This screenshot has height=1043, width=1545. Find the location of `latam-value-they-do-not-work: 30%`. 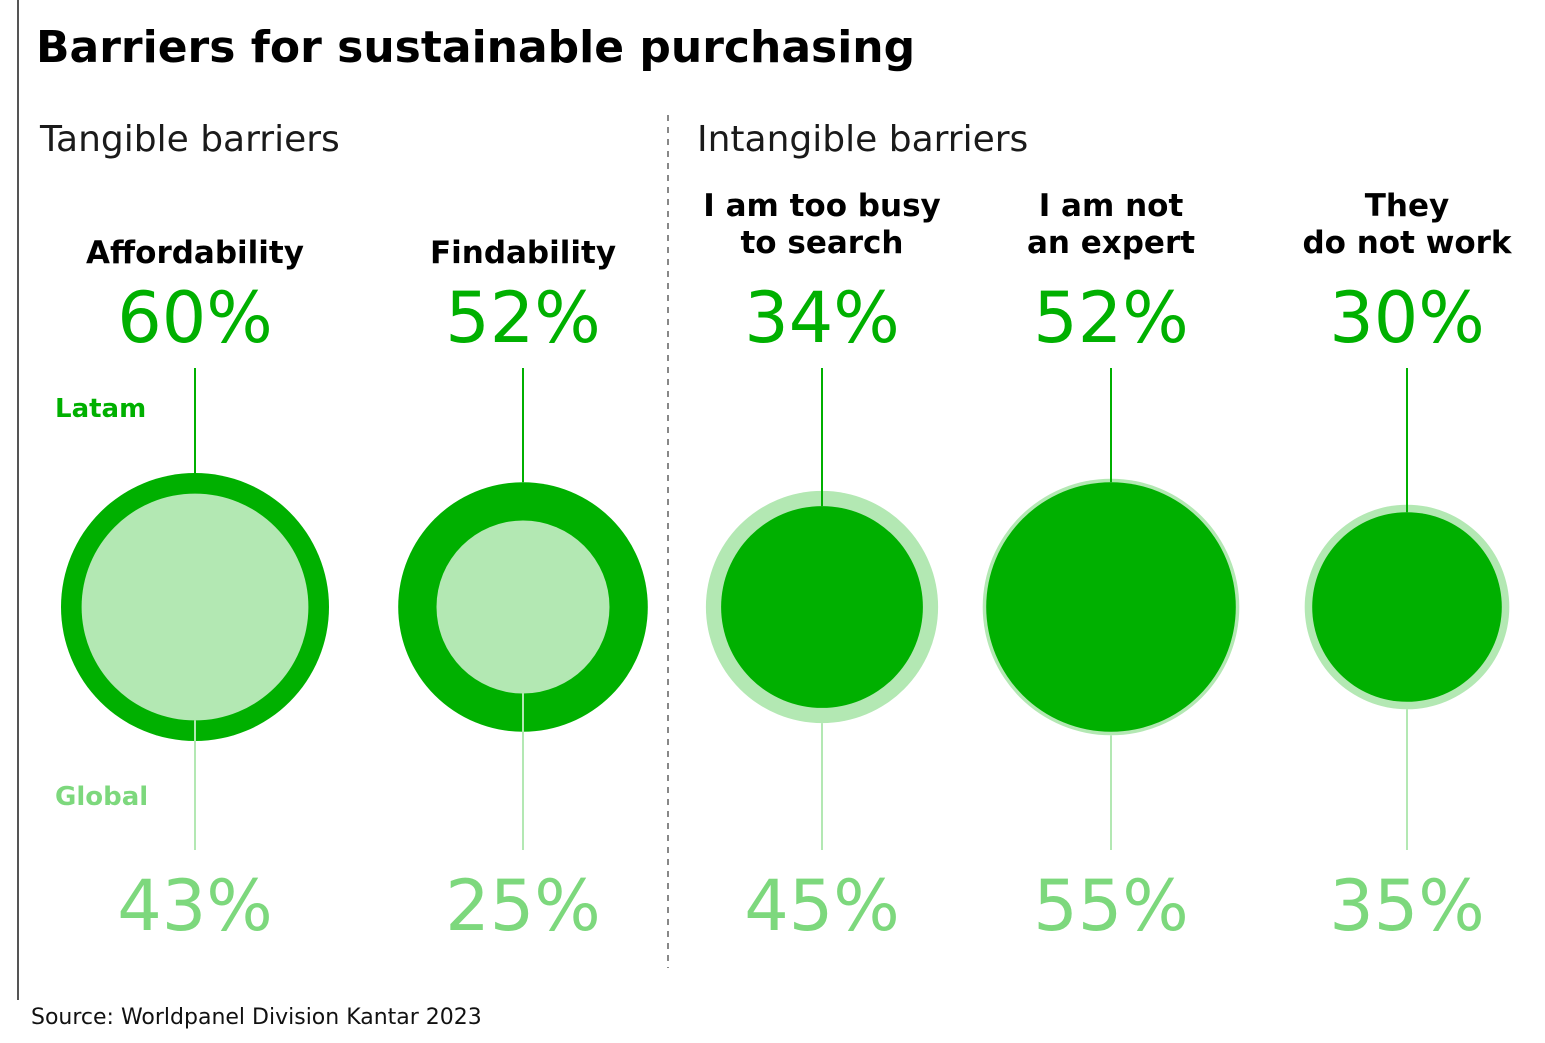

latam-value-they-do-not-work: 30% is located at coordinates (1407, 318).